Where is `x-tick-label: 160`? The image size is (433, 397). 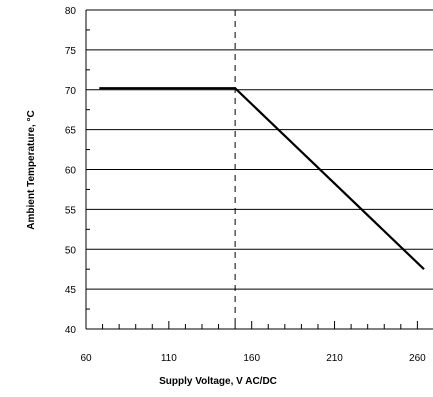 x-tick-label: 160 is located at coordinates (251, 358).